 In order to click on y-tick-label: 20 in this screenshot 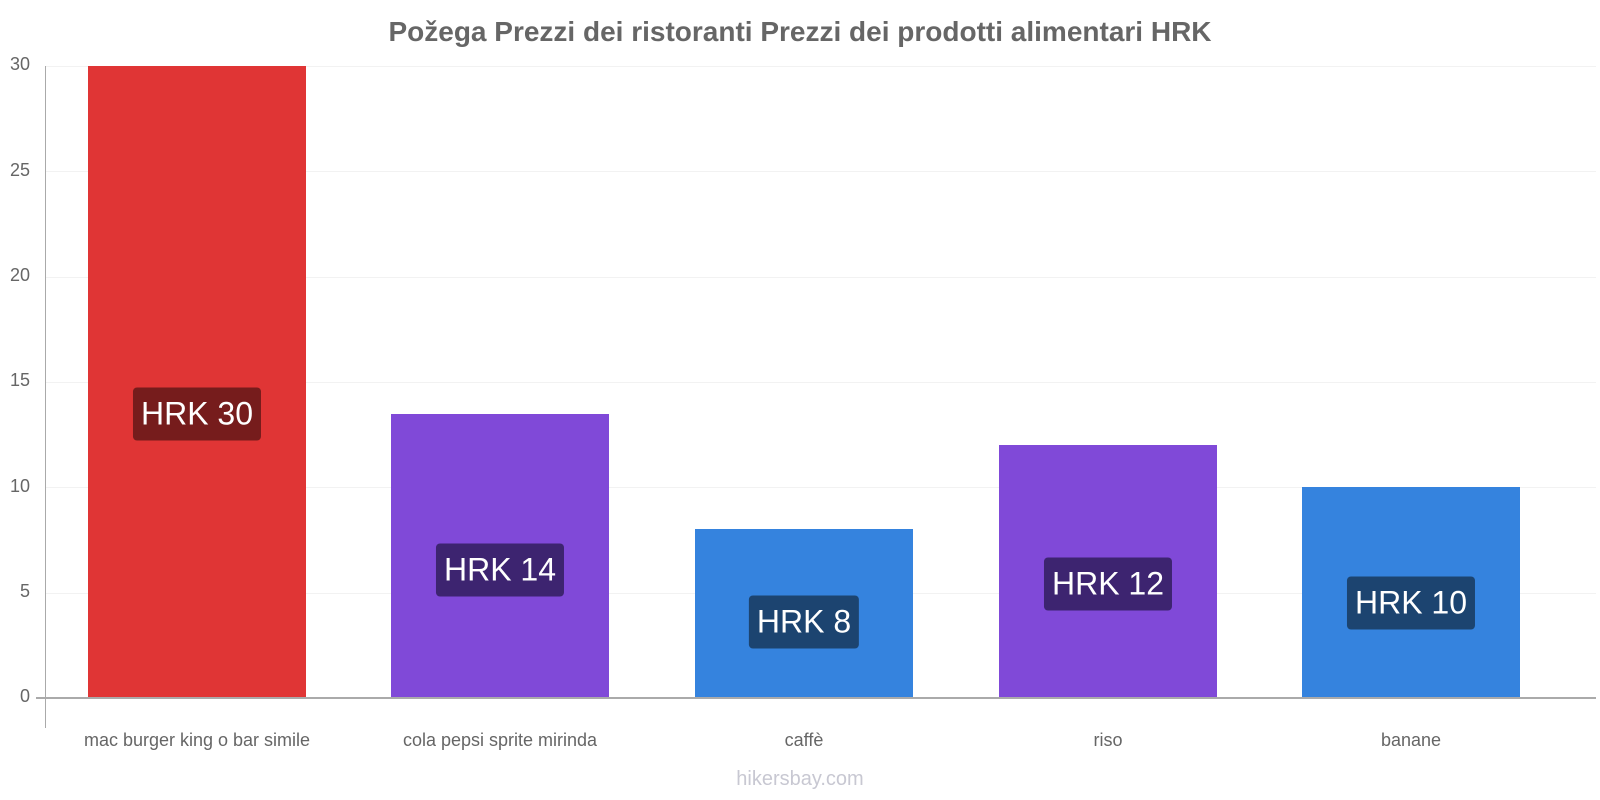, I will do `click(19, 275)`.